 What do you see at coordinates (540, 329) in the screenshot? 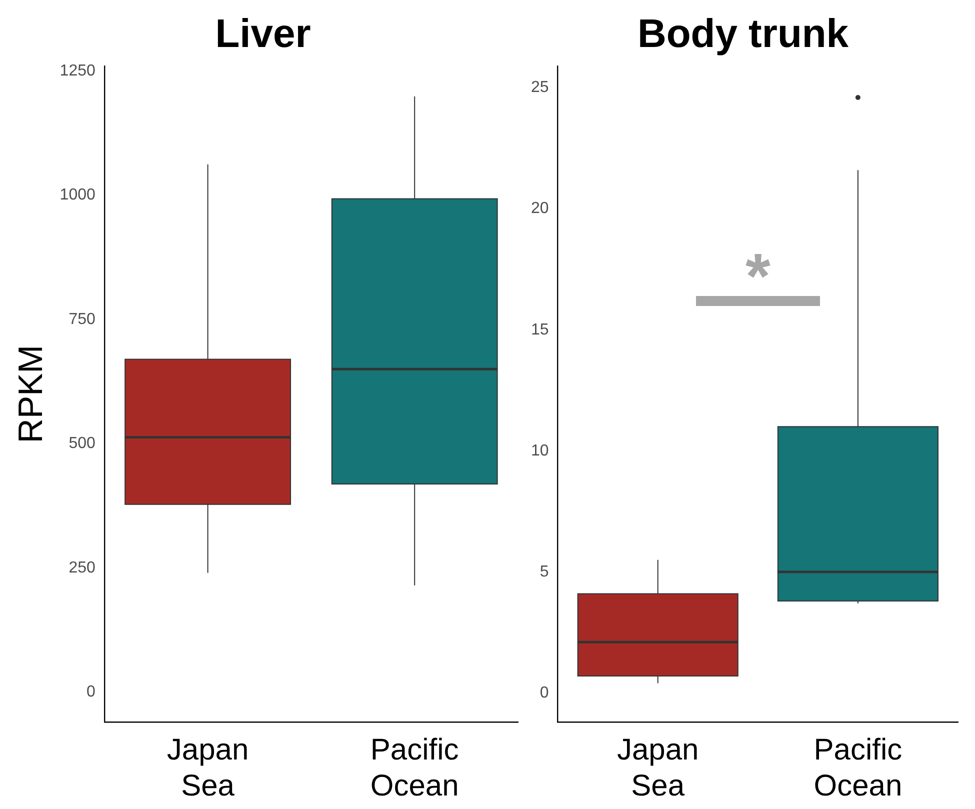
I see `y-tick-label: 15` at bounding box center [540, 329].